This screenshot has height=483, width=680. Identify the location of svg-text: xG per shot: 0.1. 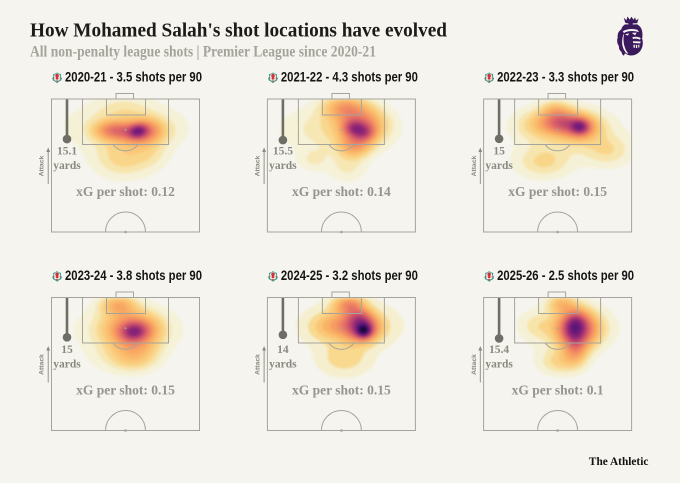
(558, 390).